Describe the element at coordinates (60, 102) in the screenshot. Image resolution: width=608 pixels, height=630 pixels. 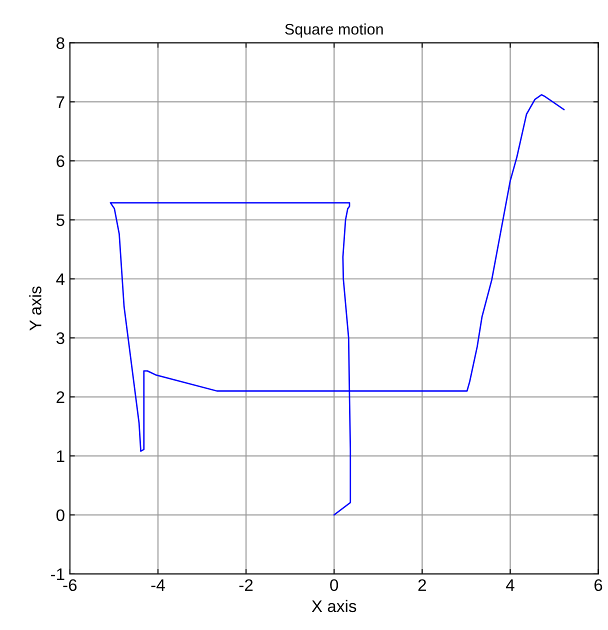
I see `y-tick-label: 7` at that location.